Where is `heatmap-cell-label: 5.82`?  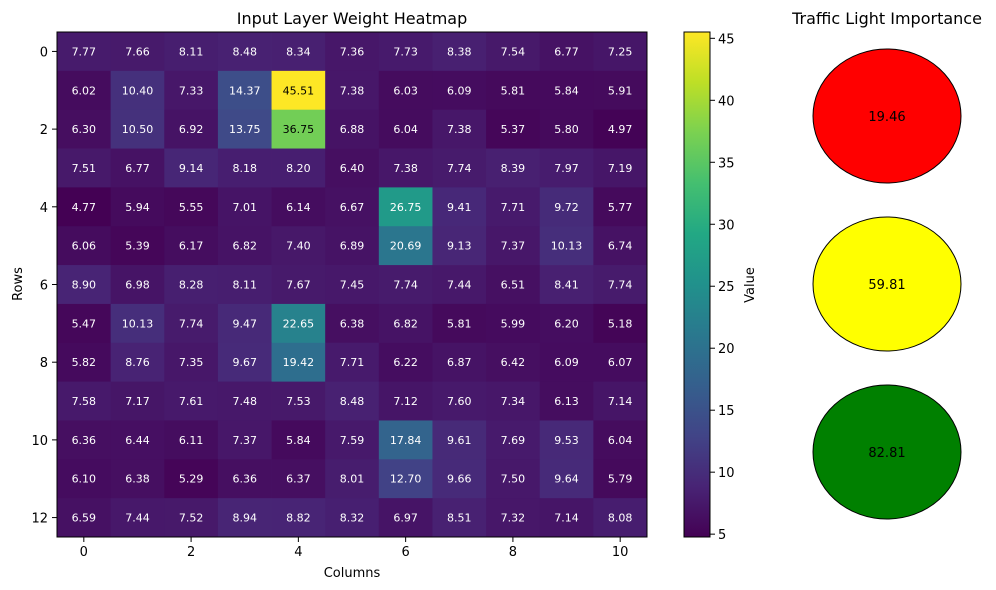 heatmap-cell-label: 5.82 is located at coordinates (84, 362).